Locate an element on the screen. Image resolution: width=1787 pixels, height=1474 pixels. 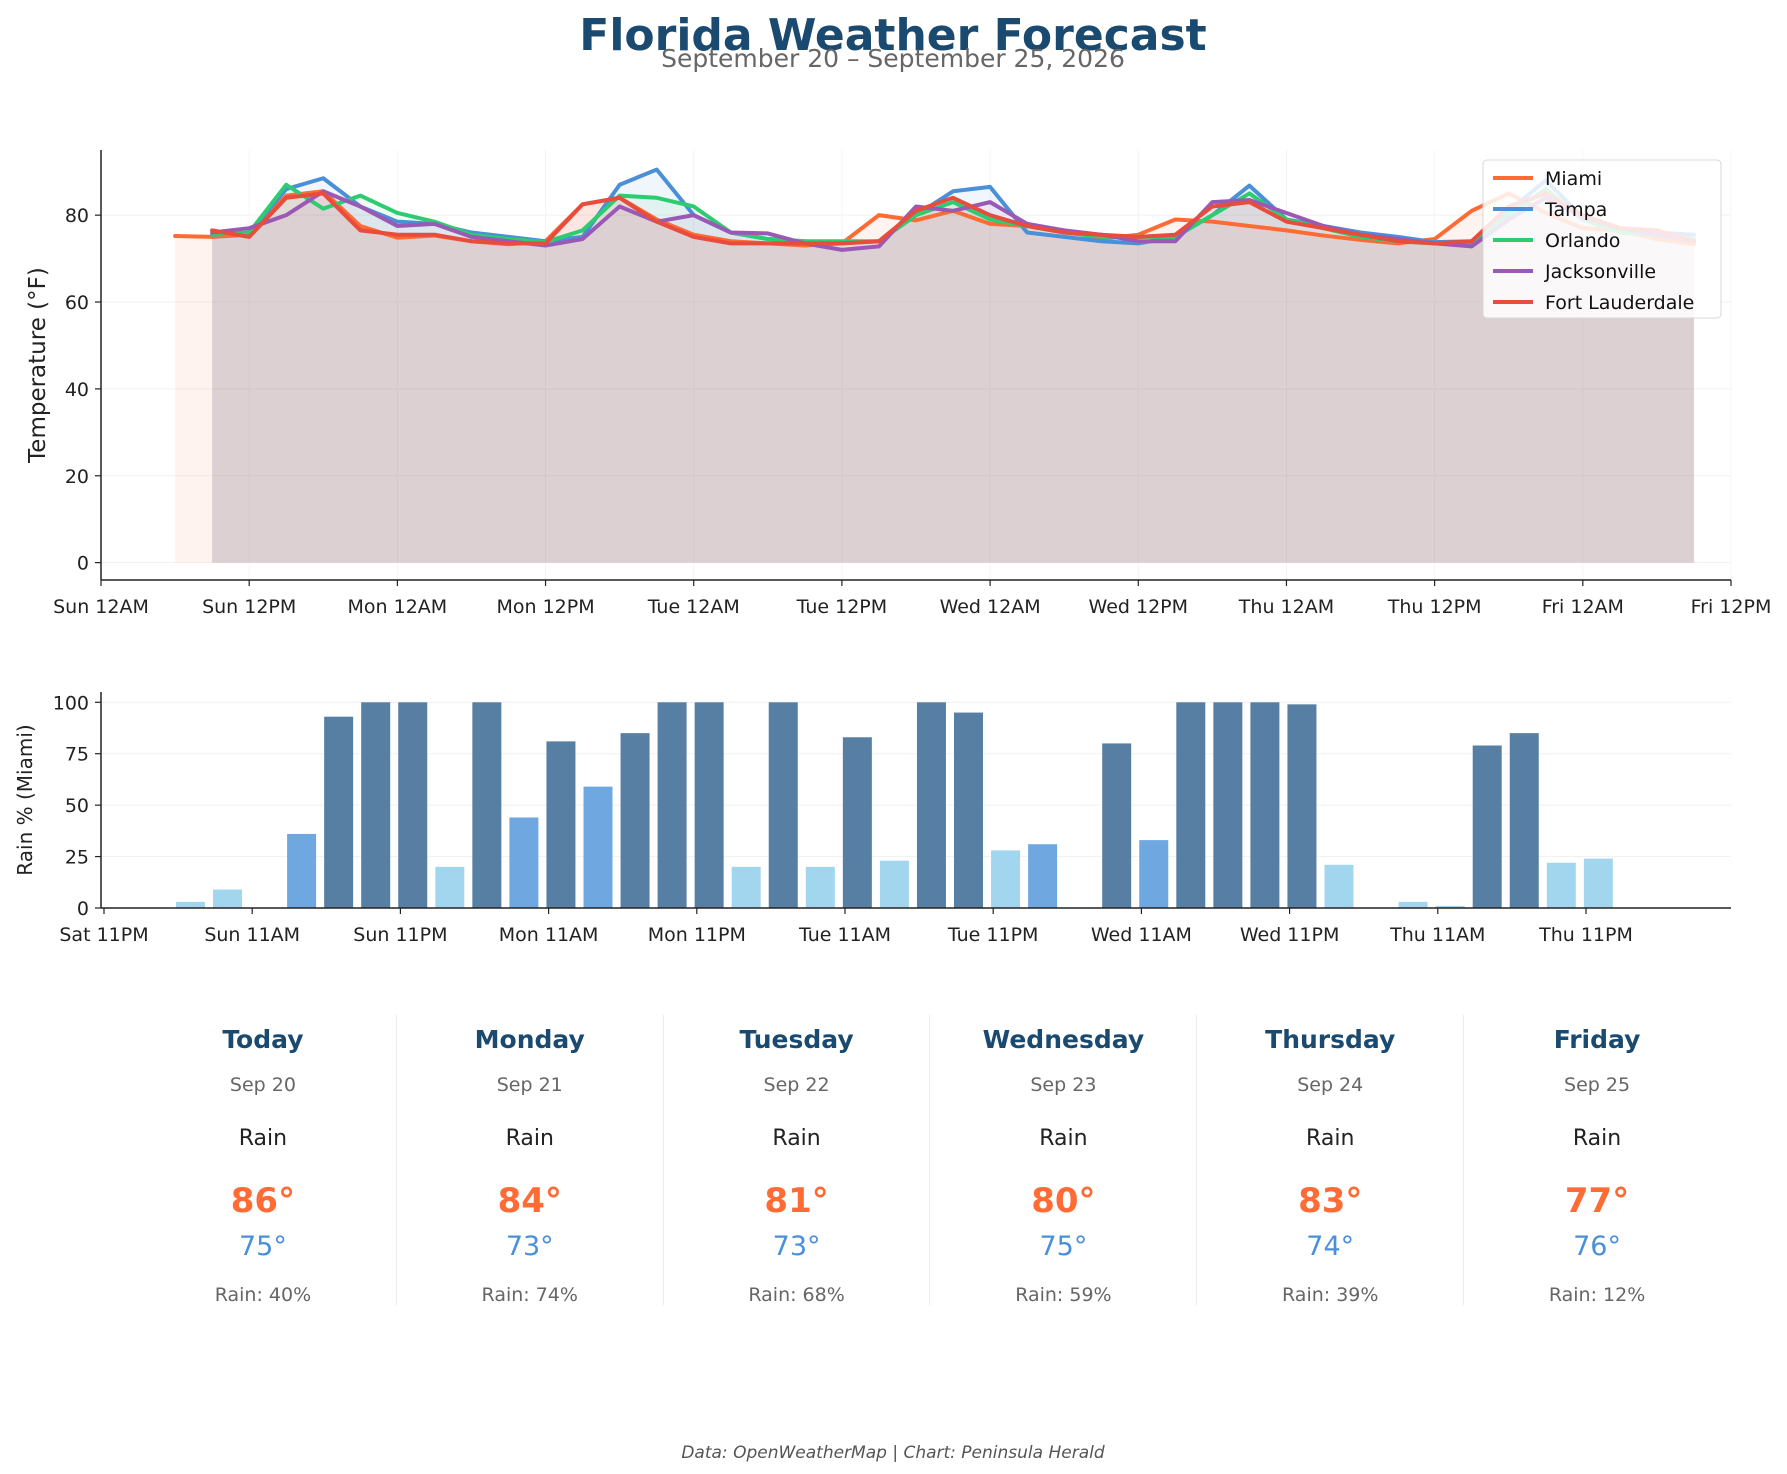
chart-subtitle: September 20 – September 25, 2026 is located at coordinates (893, 58).